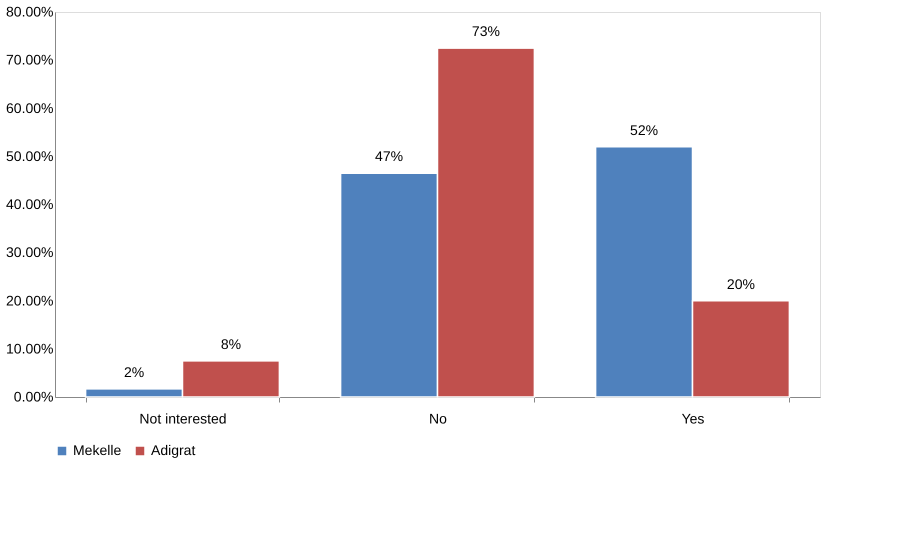 This screenshot has height=552, width=912. Describe the element at coordinates (486, 31) in the screenshot. I see `data-label: 73%` at that location.